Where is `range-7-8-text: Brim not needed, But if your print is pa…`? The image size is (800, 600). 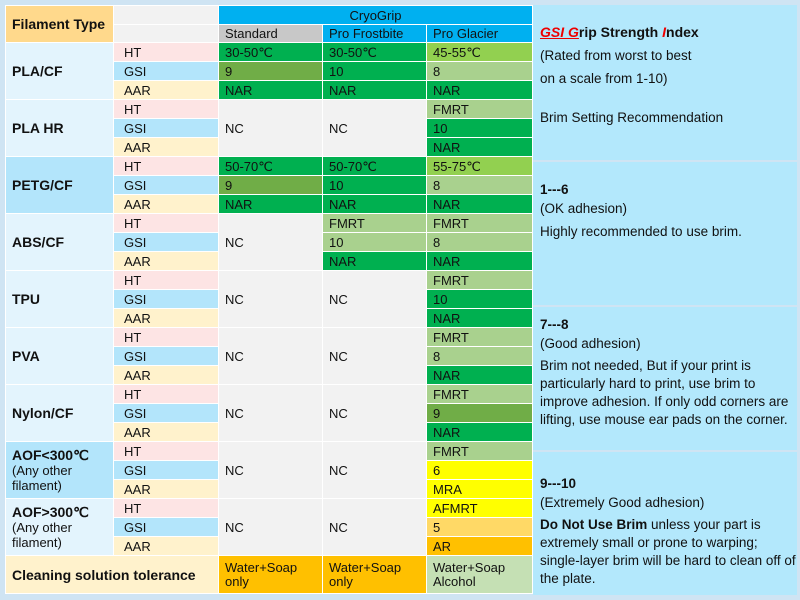
range-7-8-text: Brim not needed, But if your print is pa… is located at coordinates (664, 392).